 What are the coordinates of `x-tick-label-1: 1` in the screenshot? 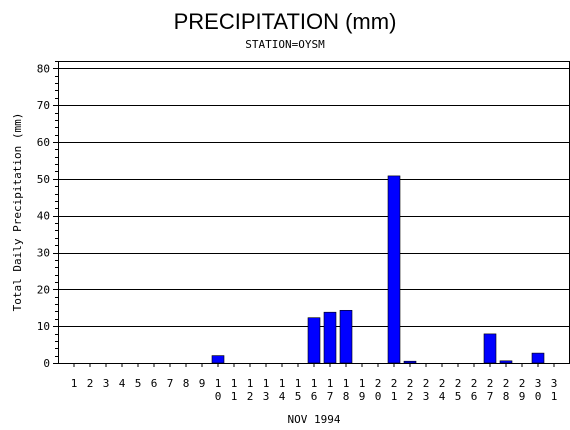 It's located at (74, 383).